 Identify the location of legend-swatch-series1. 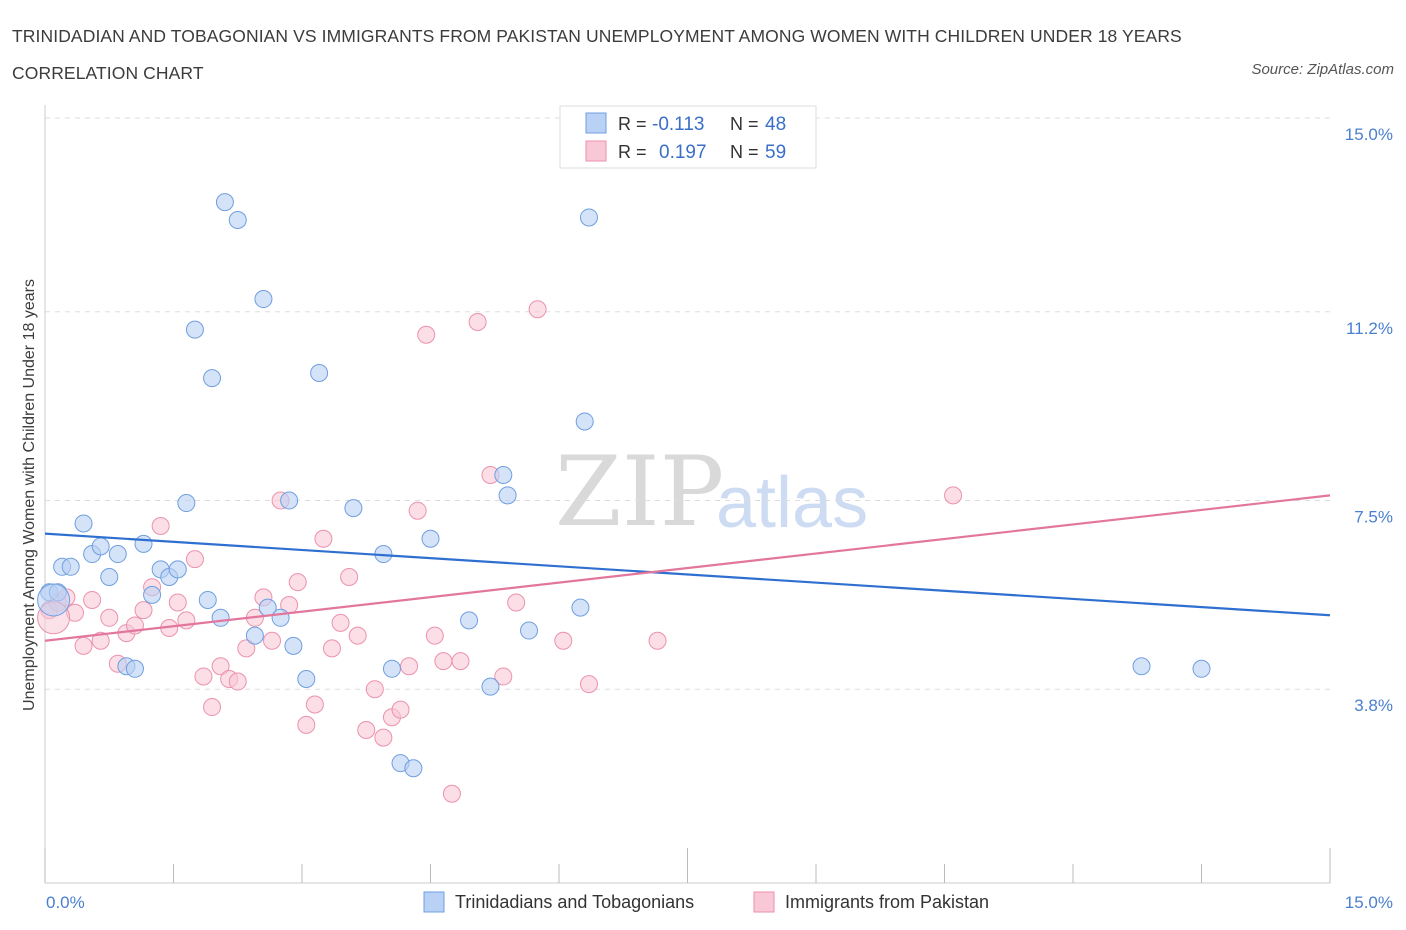
(596, 123).